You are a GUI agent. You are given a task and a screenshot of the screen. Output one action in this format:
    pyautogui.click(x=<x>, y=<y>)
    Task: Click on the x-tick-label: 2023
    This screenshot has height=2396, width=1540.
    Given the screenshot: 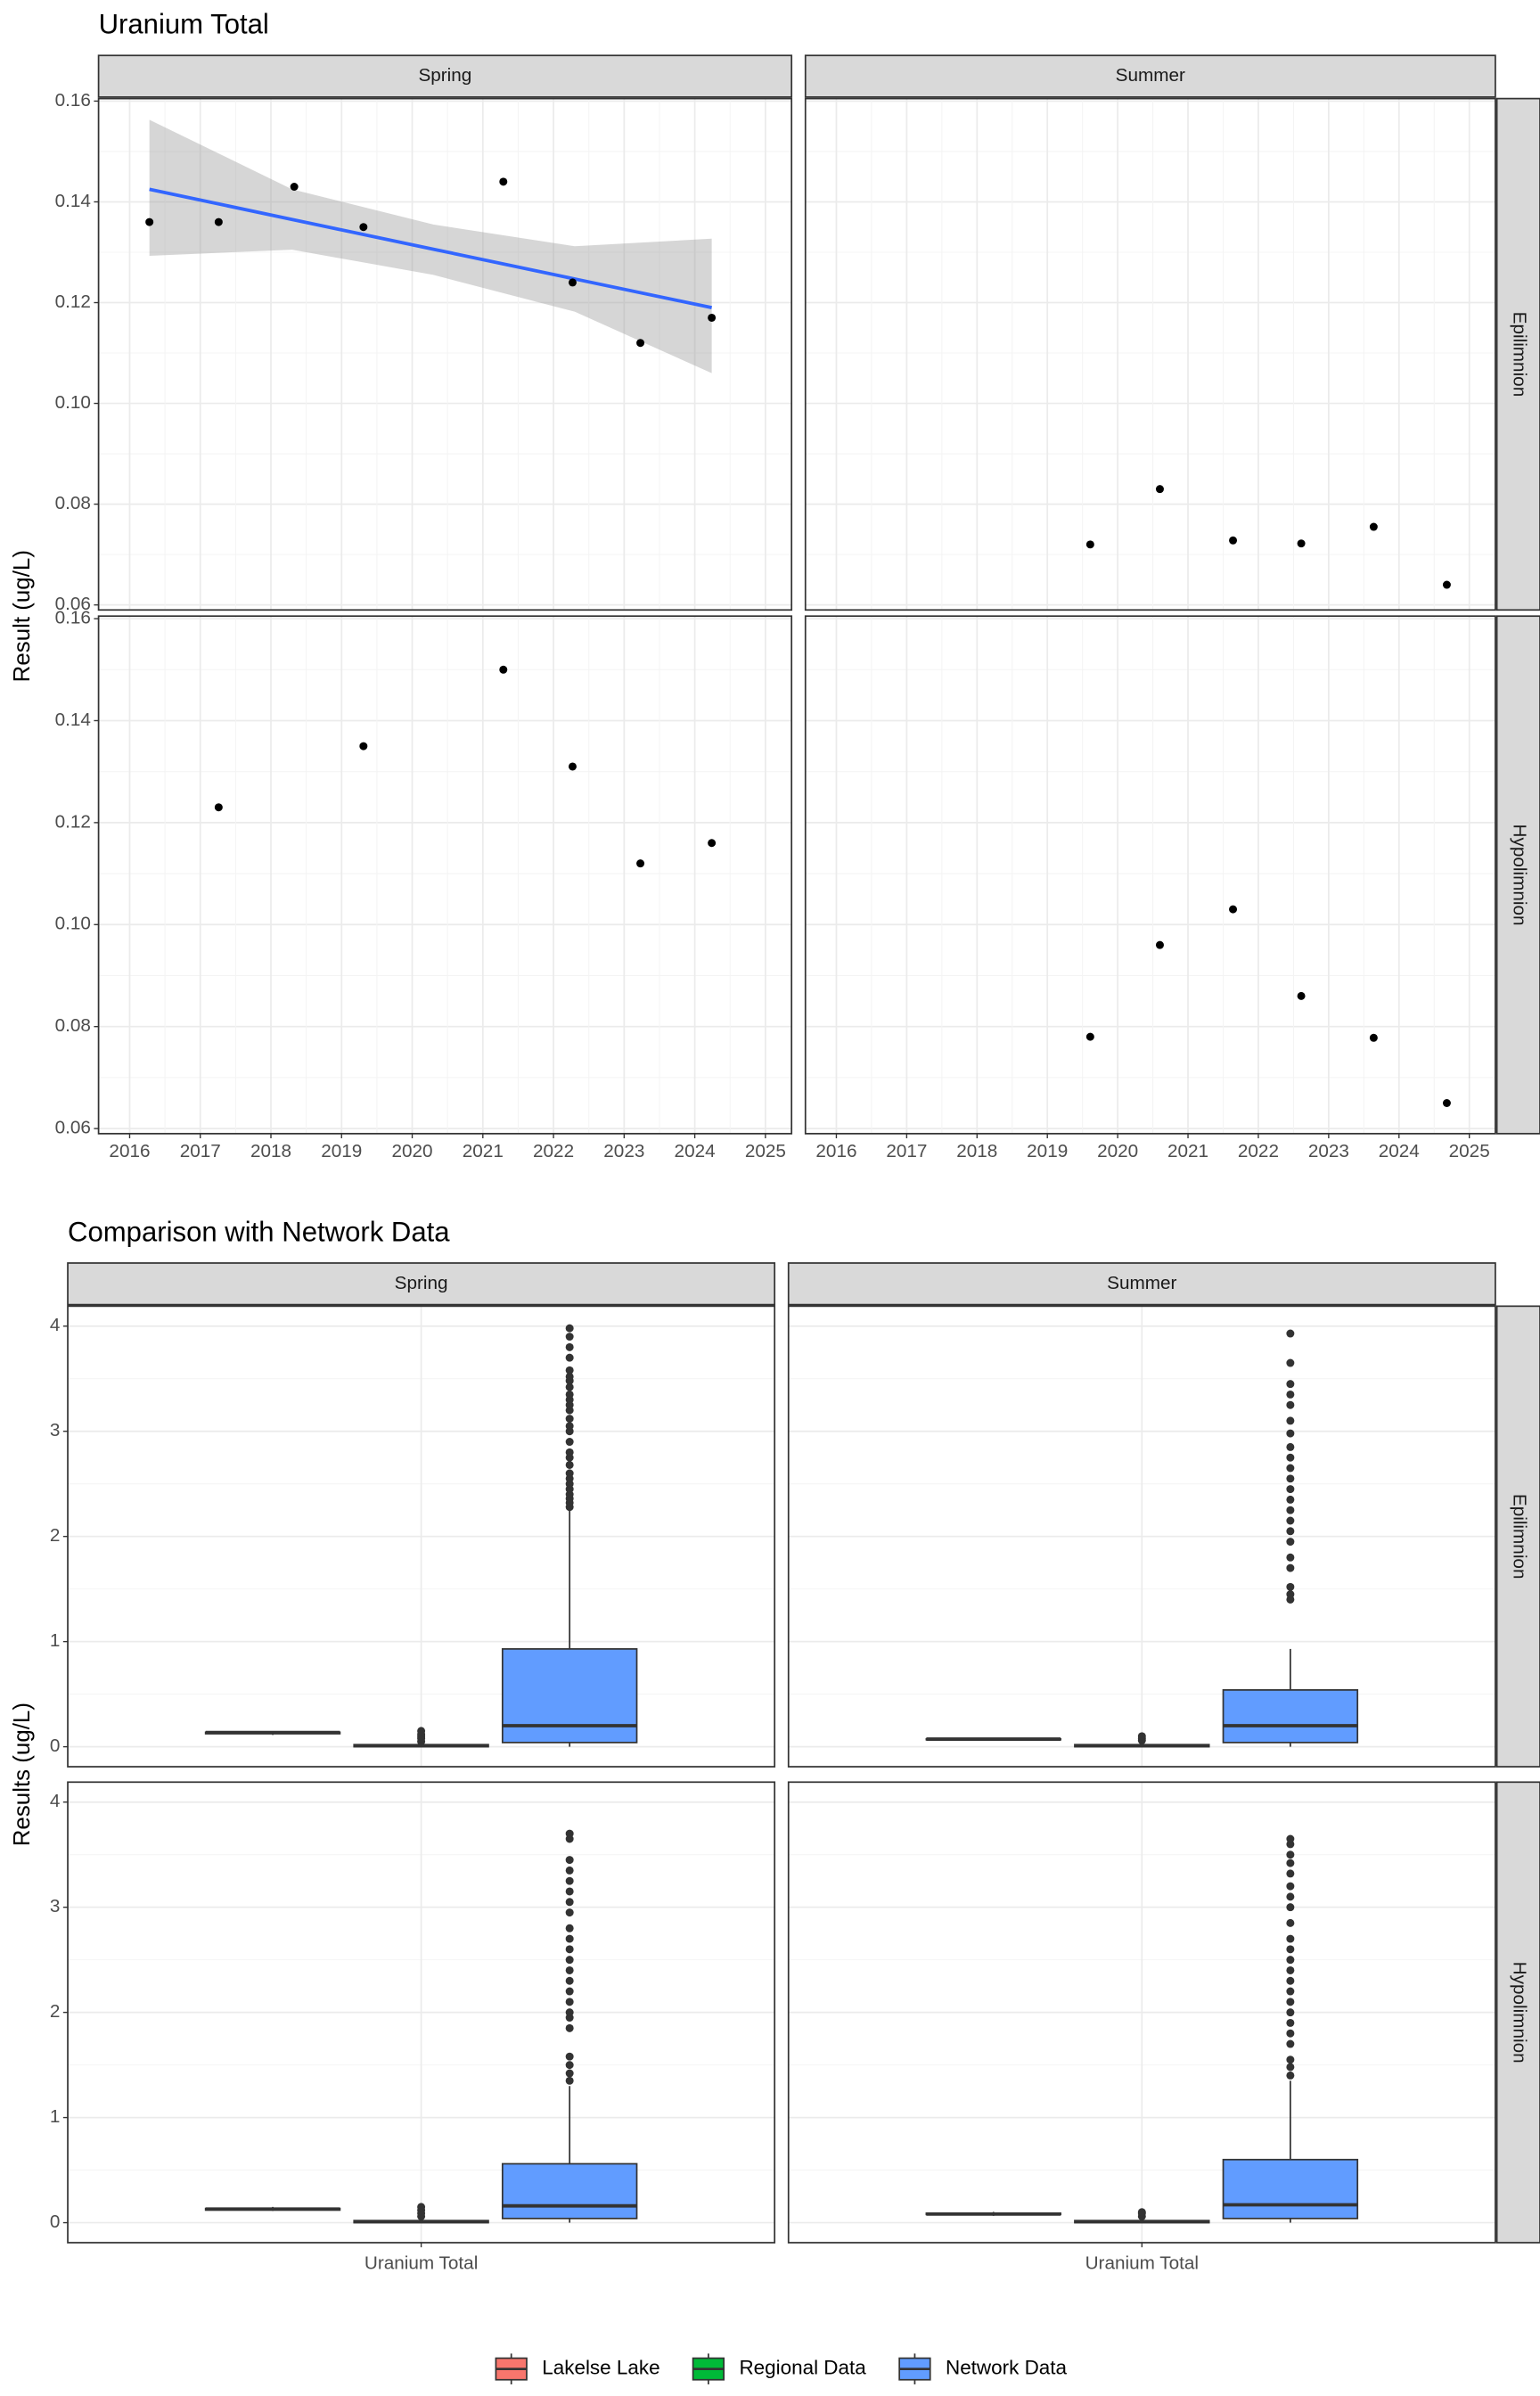 What is the action you would take?
    pyautogui.click(x=623, y=1151)
    